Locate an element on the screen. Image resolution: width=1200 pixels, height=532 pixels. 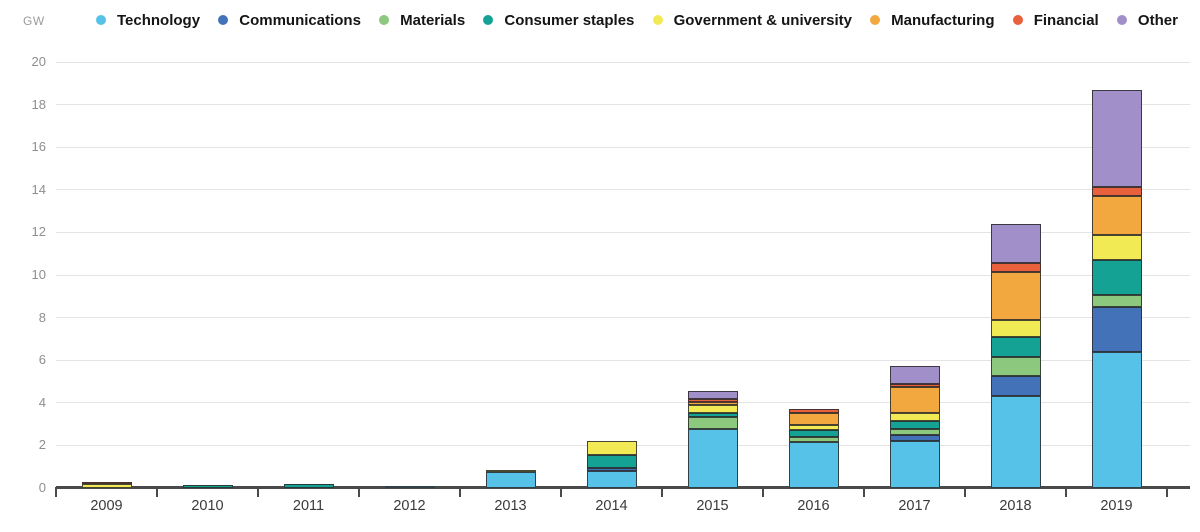
bar-segment-2012-technology is located at coordinates (409, 486).